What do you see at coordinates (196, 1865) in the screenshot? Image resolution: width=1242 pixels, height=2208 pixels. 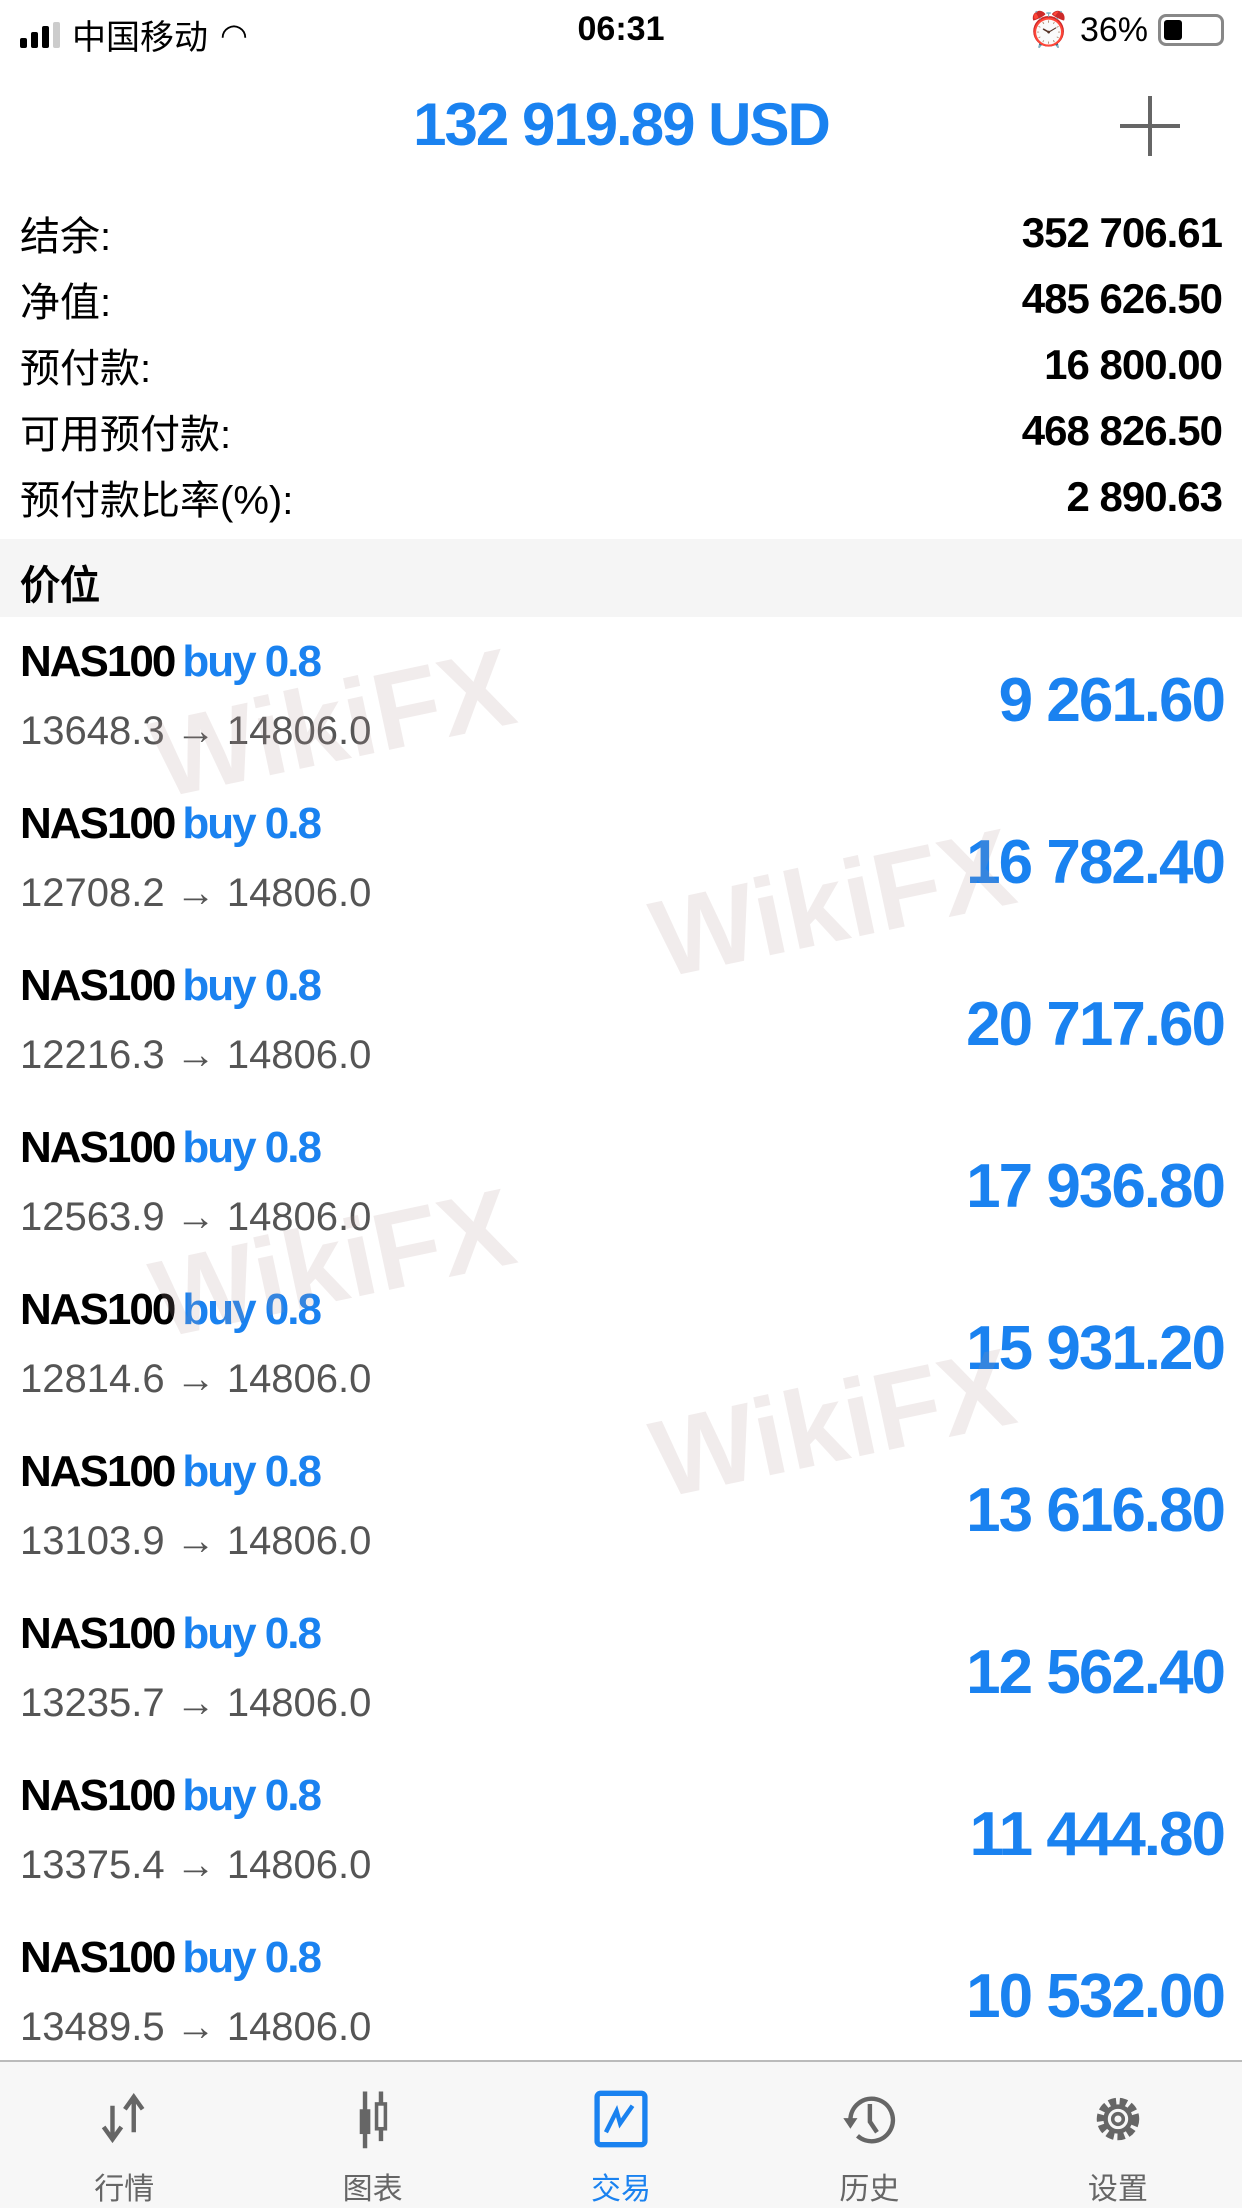 I see `price-range: 13375.4 → 14806.0` at bounding box center [196, 1865].